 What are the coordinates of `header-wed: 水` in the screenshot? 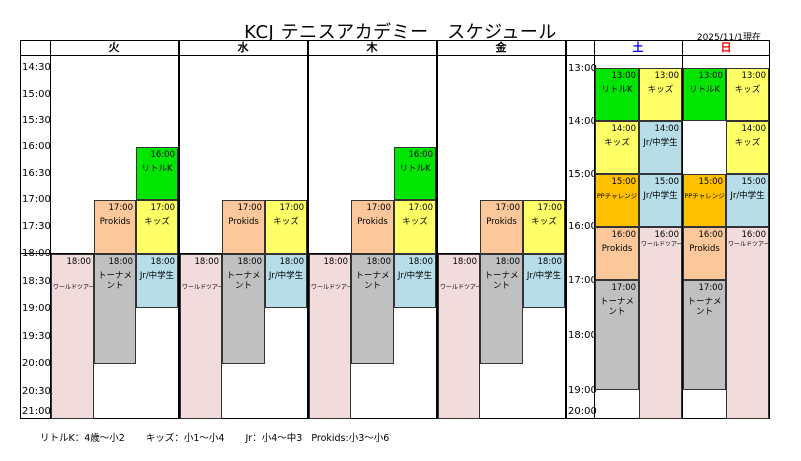 It's located at (243, 47).